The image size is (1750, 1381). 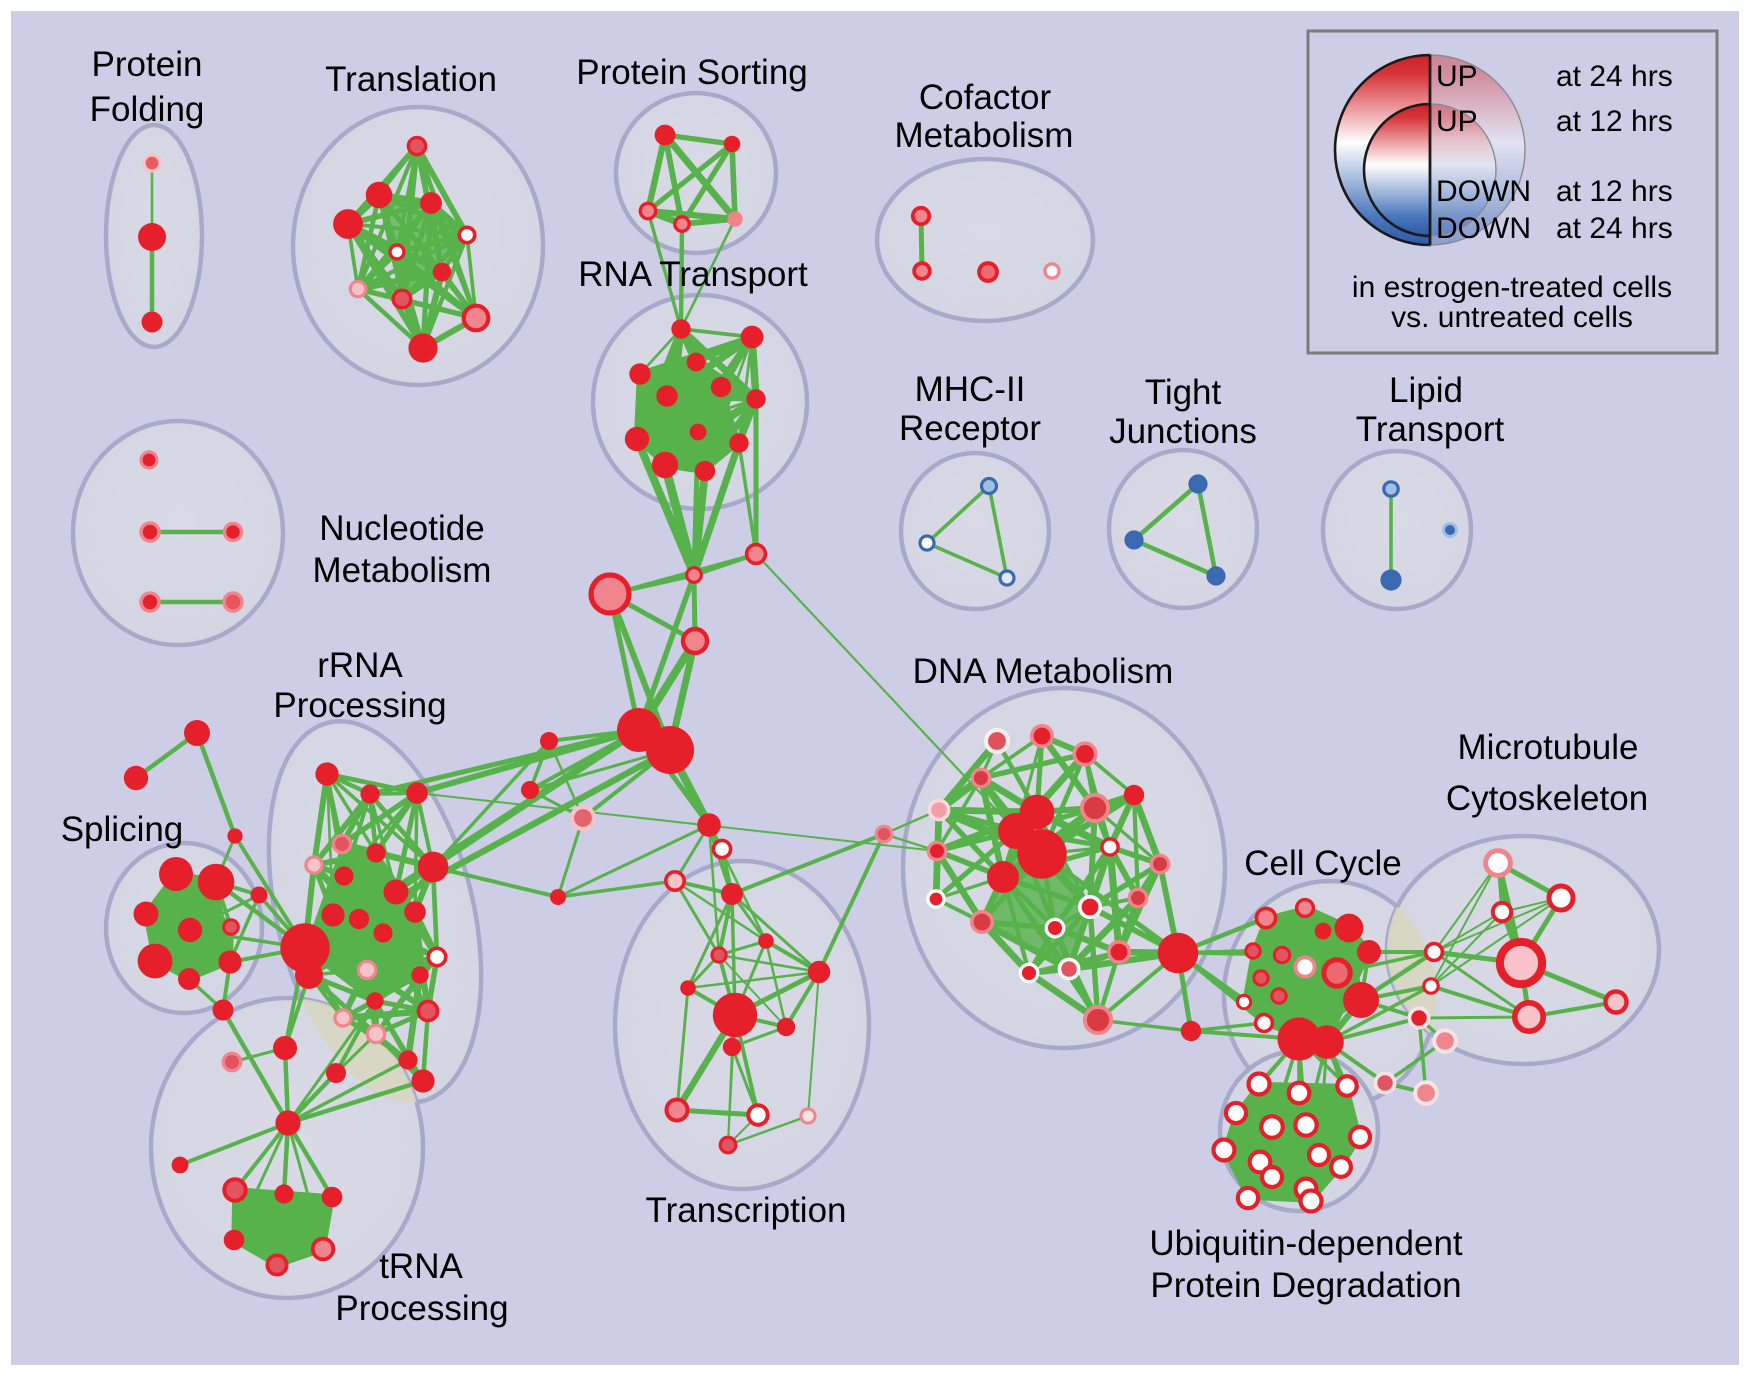 What do you see at coordinates (1323, 863) in the screenshot?
I see `svg-text: Cell Cycle` at bounding box center [1323, 863].